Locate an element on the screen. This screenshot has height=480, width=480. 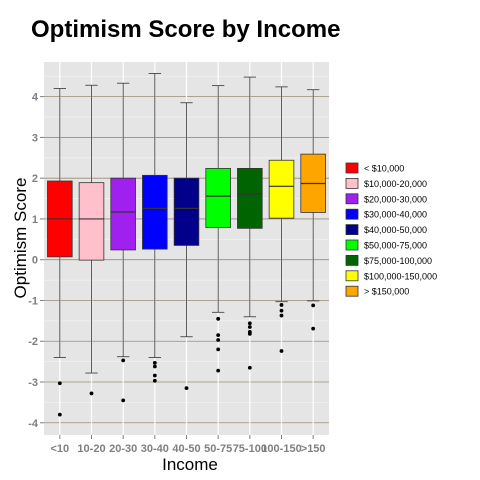
x-tick-label: 50-75 is located at coordinates (218, 449).